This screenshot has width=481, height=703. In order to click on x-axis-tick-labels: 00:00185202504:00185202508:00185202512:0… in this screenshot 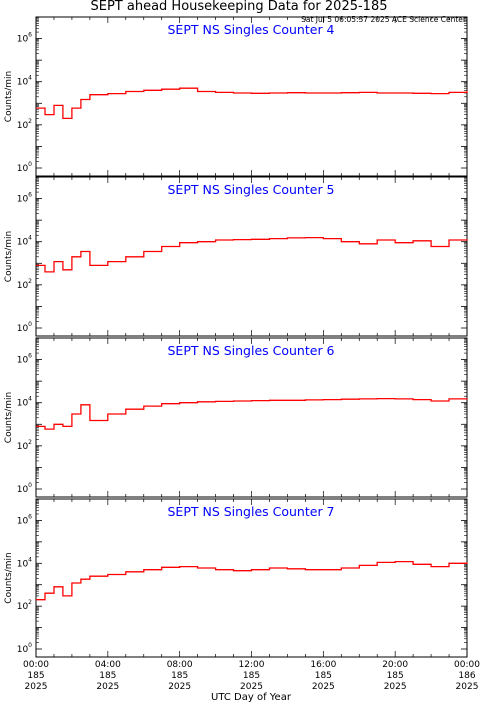, I will do `click(251, 676)`.